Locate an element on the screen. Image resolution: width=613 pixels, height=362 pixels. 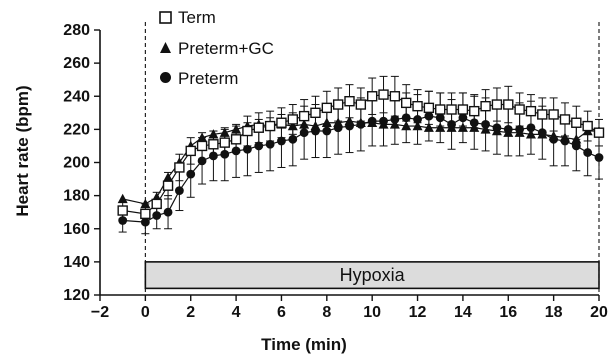
legend-label-preterm: Preterm is located at coordinates (208, 78).